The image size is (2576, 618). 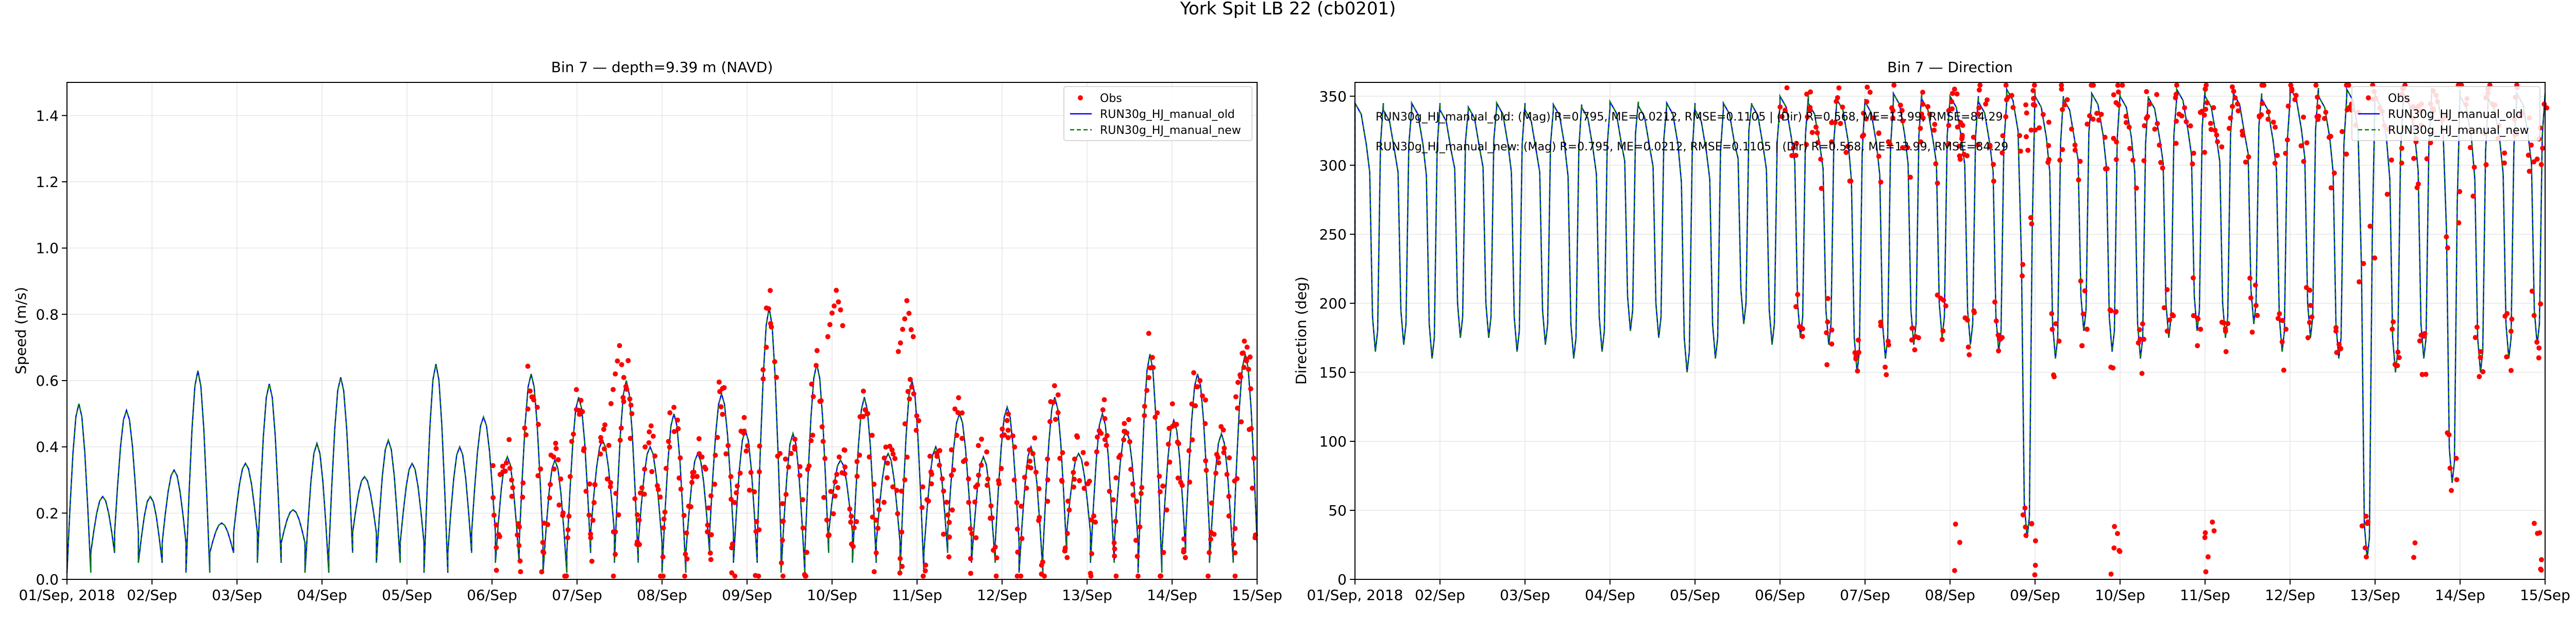 What do you see at coordinates (1333, 234) in the screenshot?
I see `y-tick-label: 250` at bounding box center [1333, 234].